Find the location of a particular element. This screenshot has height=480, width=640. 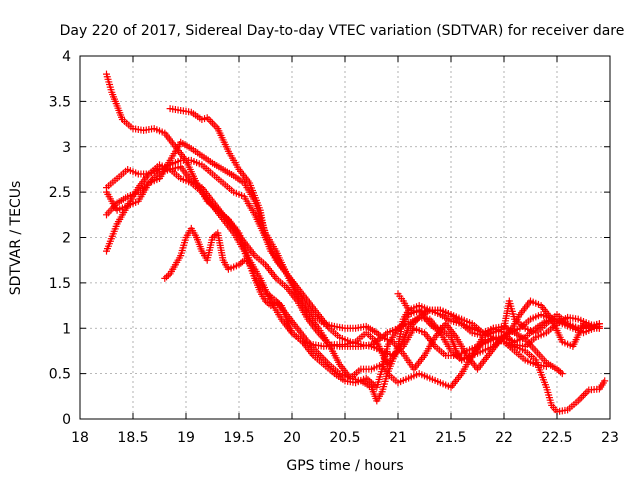

x-tick-label: 21 is located at coordinates (398, 438).